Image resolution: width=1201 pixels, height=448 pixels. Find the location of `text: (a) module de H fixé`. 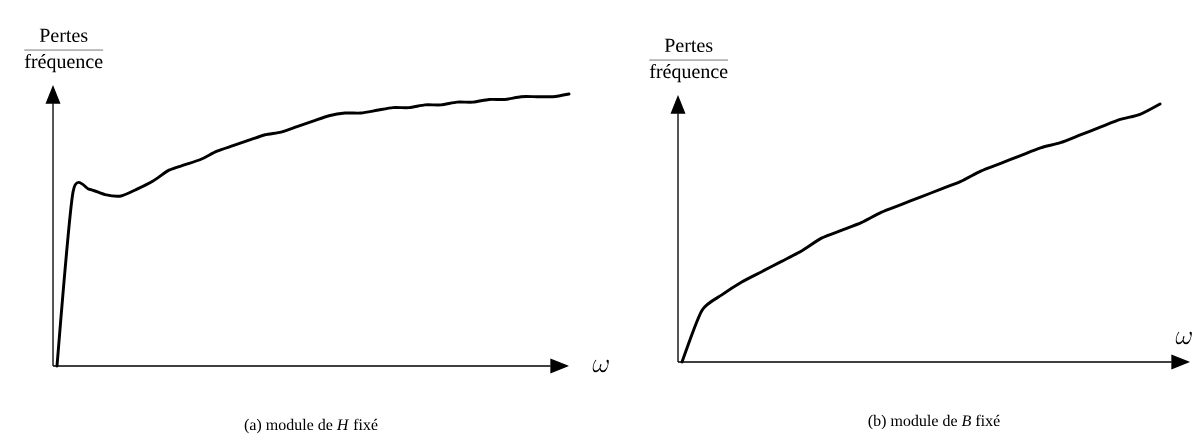

text: (a) module de H fixé is located at coordinates (311, 426).